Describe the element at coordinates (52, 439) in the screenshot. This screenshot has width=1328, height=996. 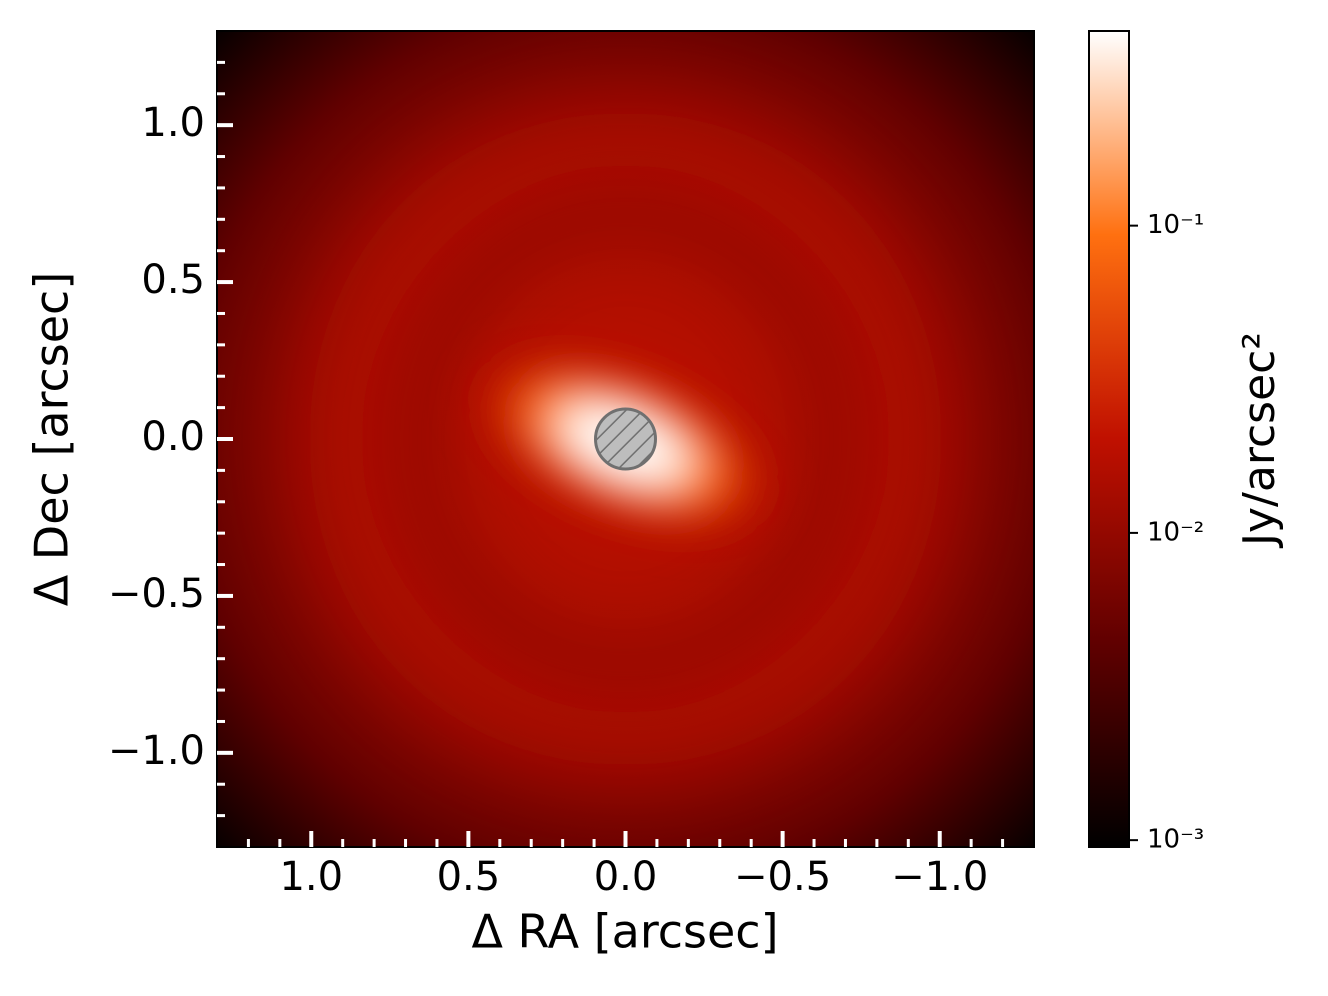
I see `y-axis-label: Δ Dec [arcsec]` at that location.